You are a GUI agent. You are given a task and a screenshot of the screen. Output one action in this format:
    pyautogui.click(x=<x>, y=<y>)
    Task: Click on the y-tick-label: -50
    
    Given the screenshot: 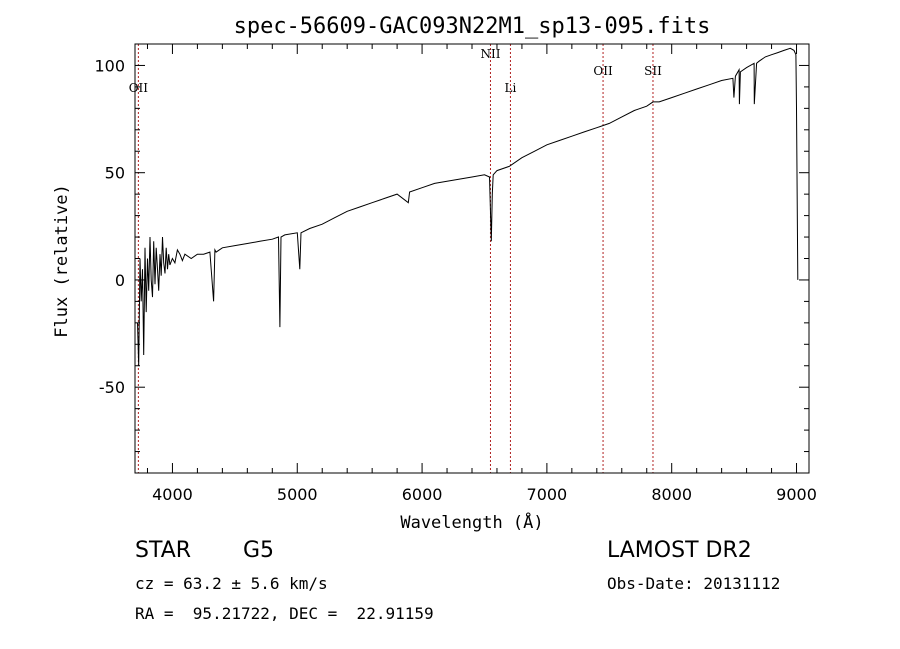 What is the action you would take?
    pyautogui.click(x=112, y=387)
    